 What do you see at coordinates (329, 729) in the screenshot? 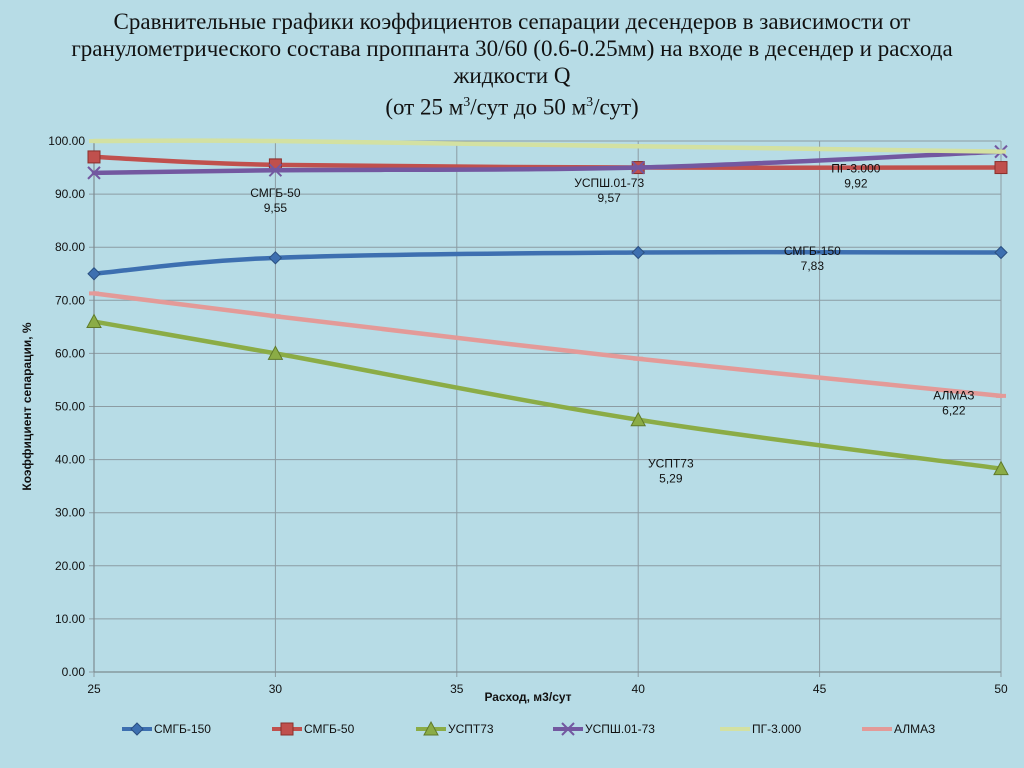
I see `legend-label: СМГБ-50` at bounding box center [329, 729].